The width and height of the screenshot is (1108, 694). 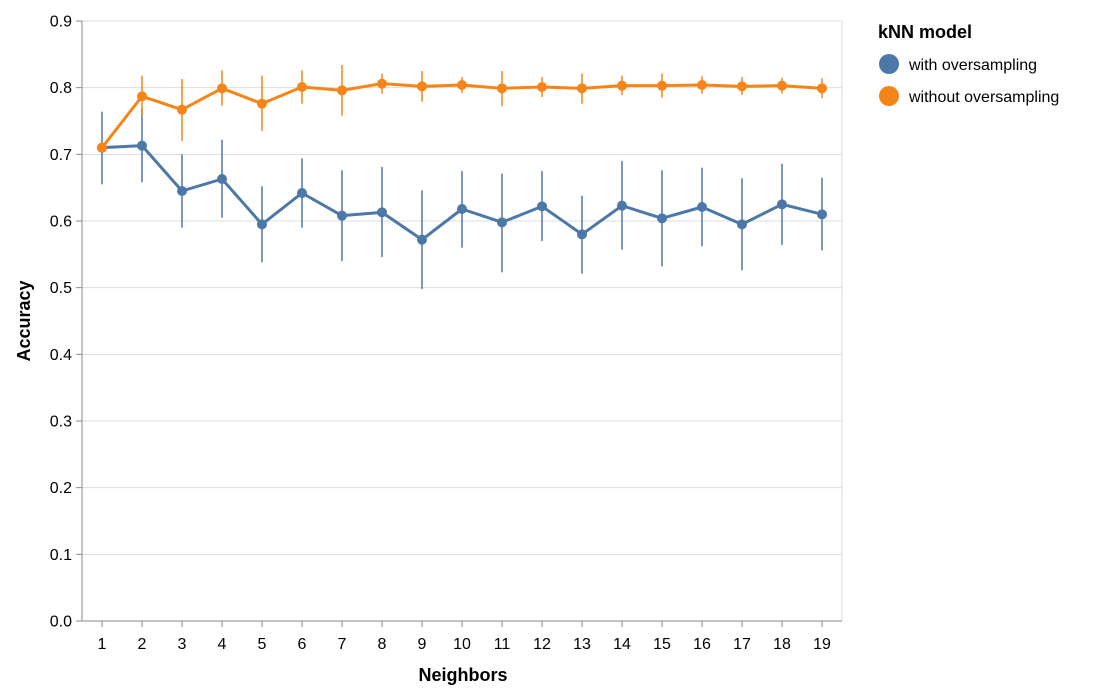 I want to click on x-tick-label: 10, so click(x=462, y=644).